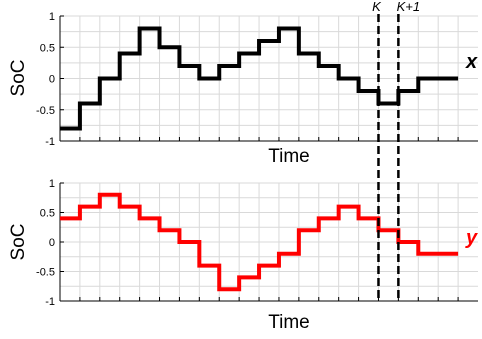  Describe the element at coordinates (396, 151) in the screenshot. I see `time-markers: K K+1` at that location.